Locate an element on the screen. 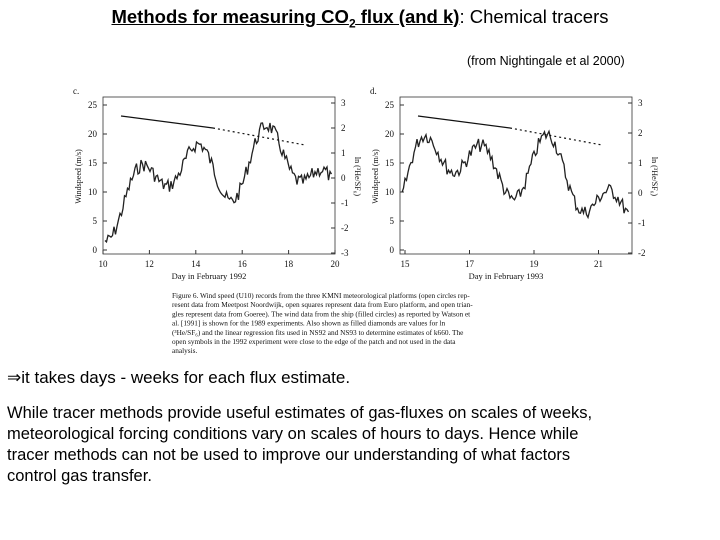  x-axis-label: Day in February 1993 is located at coordinates (506, 276).